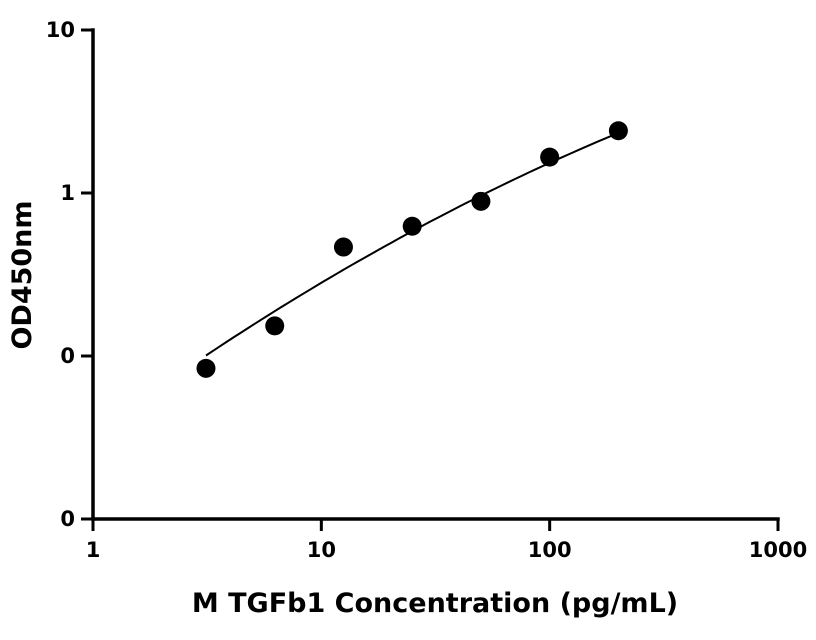 This screenshot has width=816, height=640. I want to click on y-axis-title: OD450nm, so click(22, 274).